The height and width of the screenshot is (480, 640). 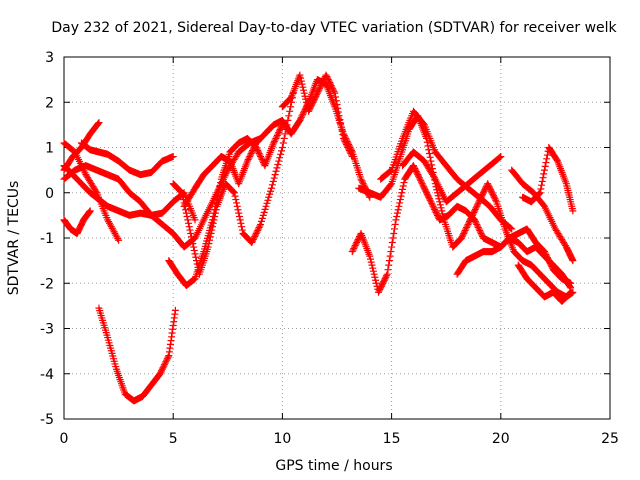 What do you see at coordinates (49, 58) in the screenshot?
I see `y-tick-label: 3` at bounding box center [49, 58].